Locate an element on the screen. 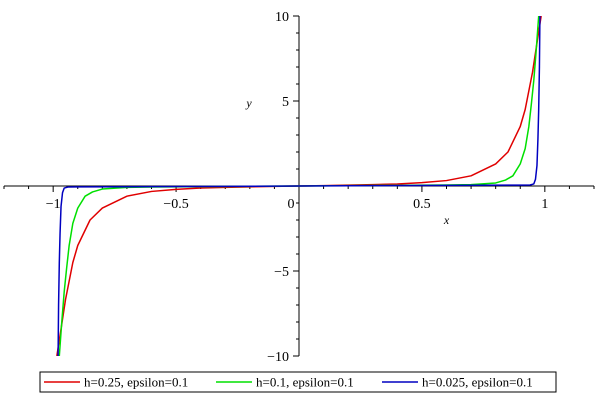  x-tick-label: −1 is located at coordinates (53, 204).